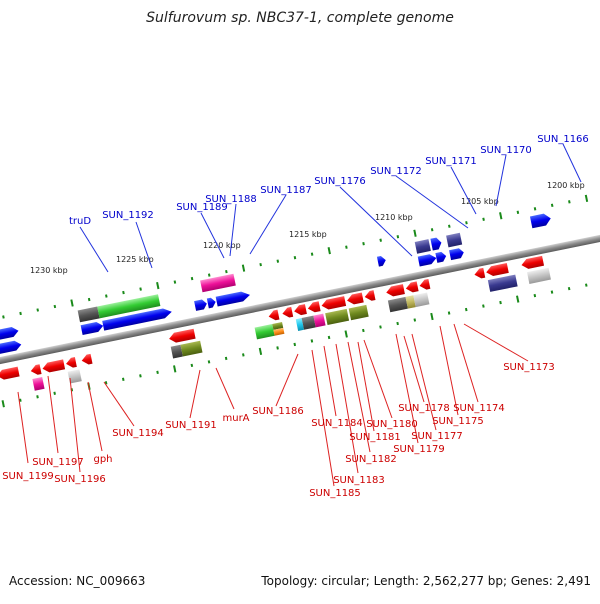 The image size is (600, 604). What do you see at coordinates (392, 424) in the screenshot?
I see `gene-label: SUN_1180` at bounding box center [392, 424].